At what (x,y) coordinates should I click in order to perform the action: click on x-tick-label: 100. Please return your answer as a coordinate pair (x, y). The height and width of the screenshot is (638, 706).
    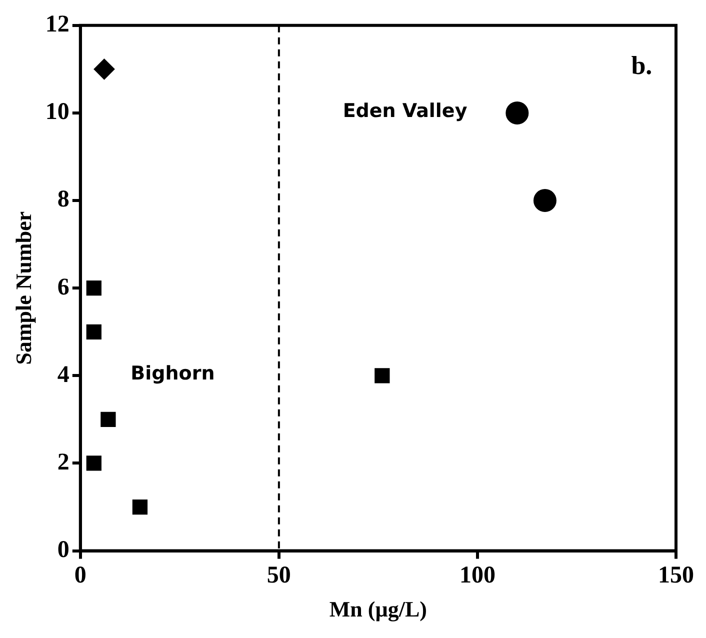
    Looking at the image, I should click on (477, 575).